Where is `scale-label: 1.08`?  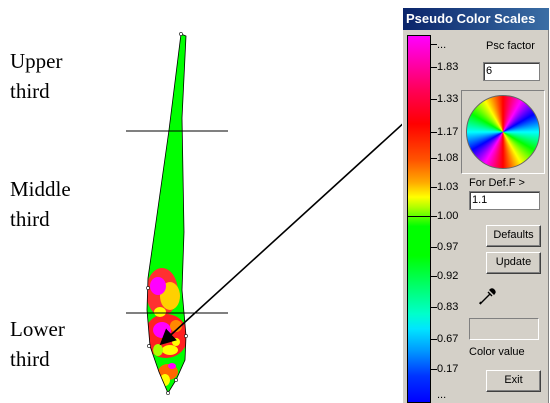
scale-label: 1.08 is located at coordinates (448, 158).